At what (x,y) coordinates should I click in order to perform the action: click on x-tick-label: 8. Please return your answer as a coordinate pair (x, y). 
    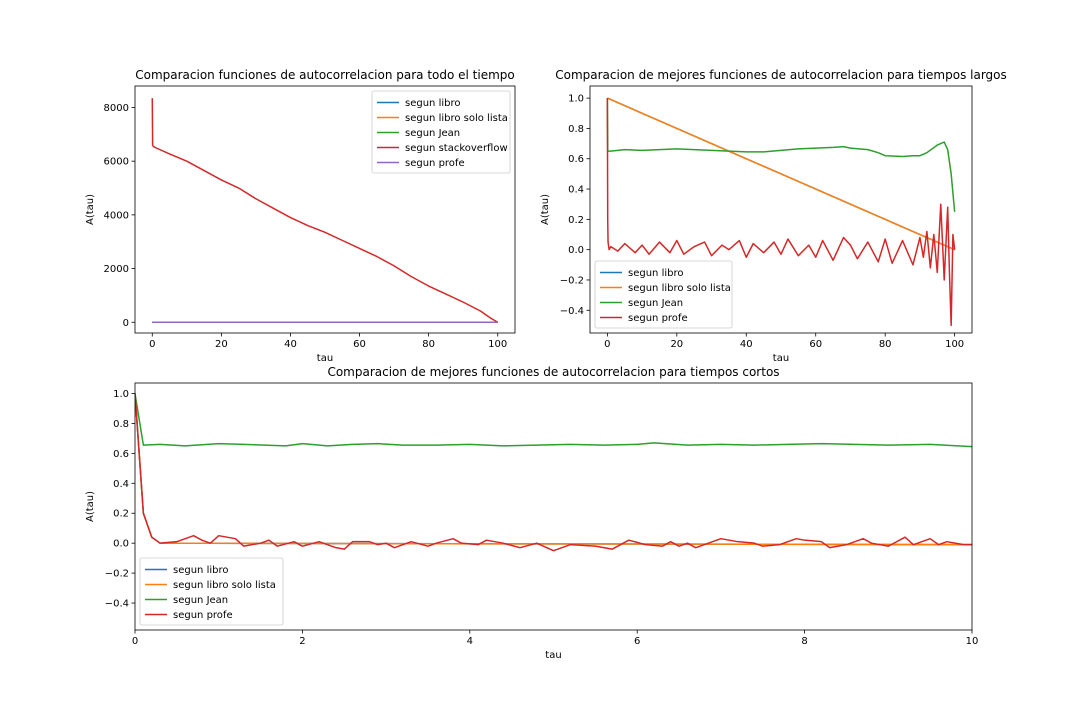
    Looking at the image, I should click on (804, 641).